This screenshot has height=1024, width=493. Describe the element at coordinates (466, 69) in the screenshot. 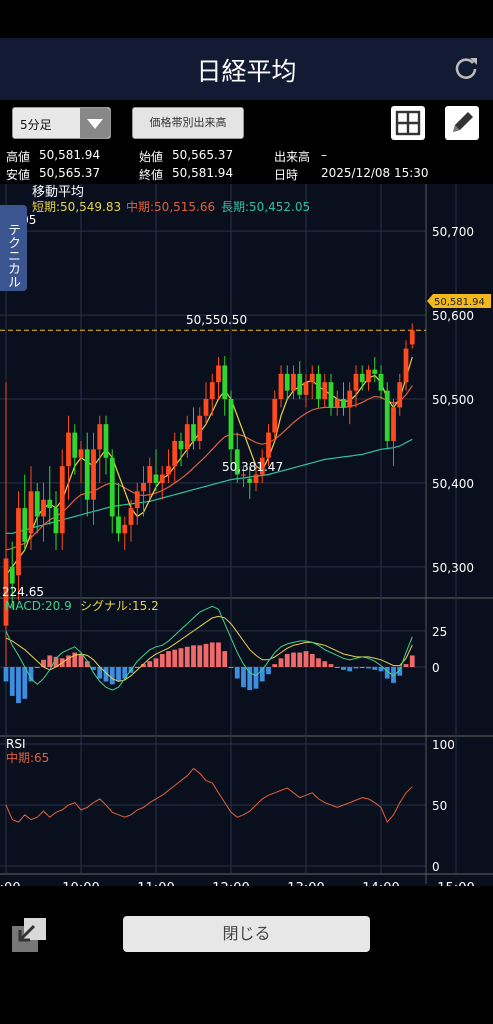

I see `refresh-icon` at that location.